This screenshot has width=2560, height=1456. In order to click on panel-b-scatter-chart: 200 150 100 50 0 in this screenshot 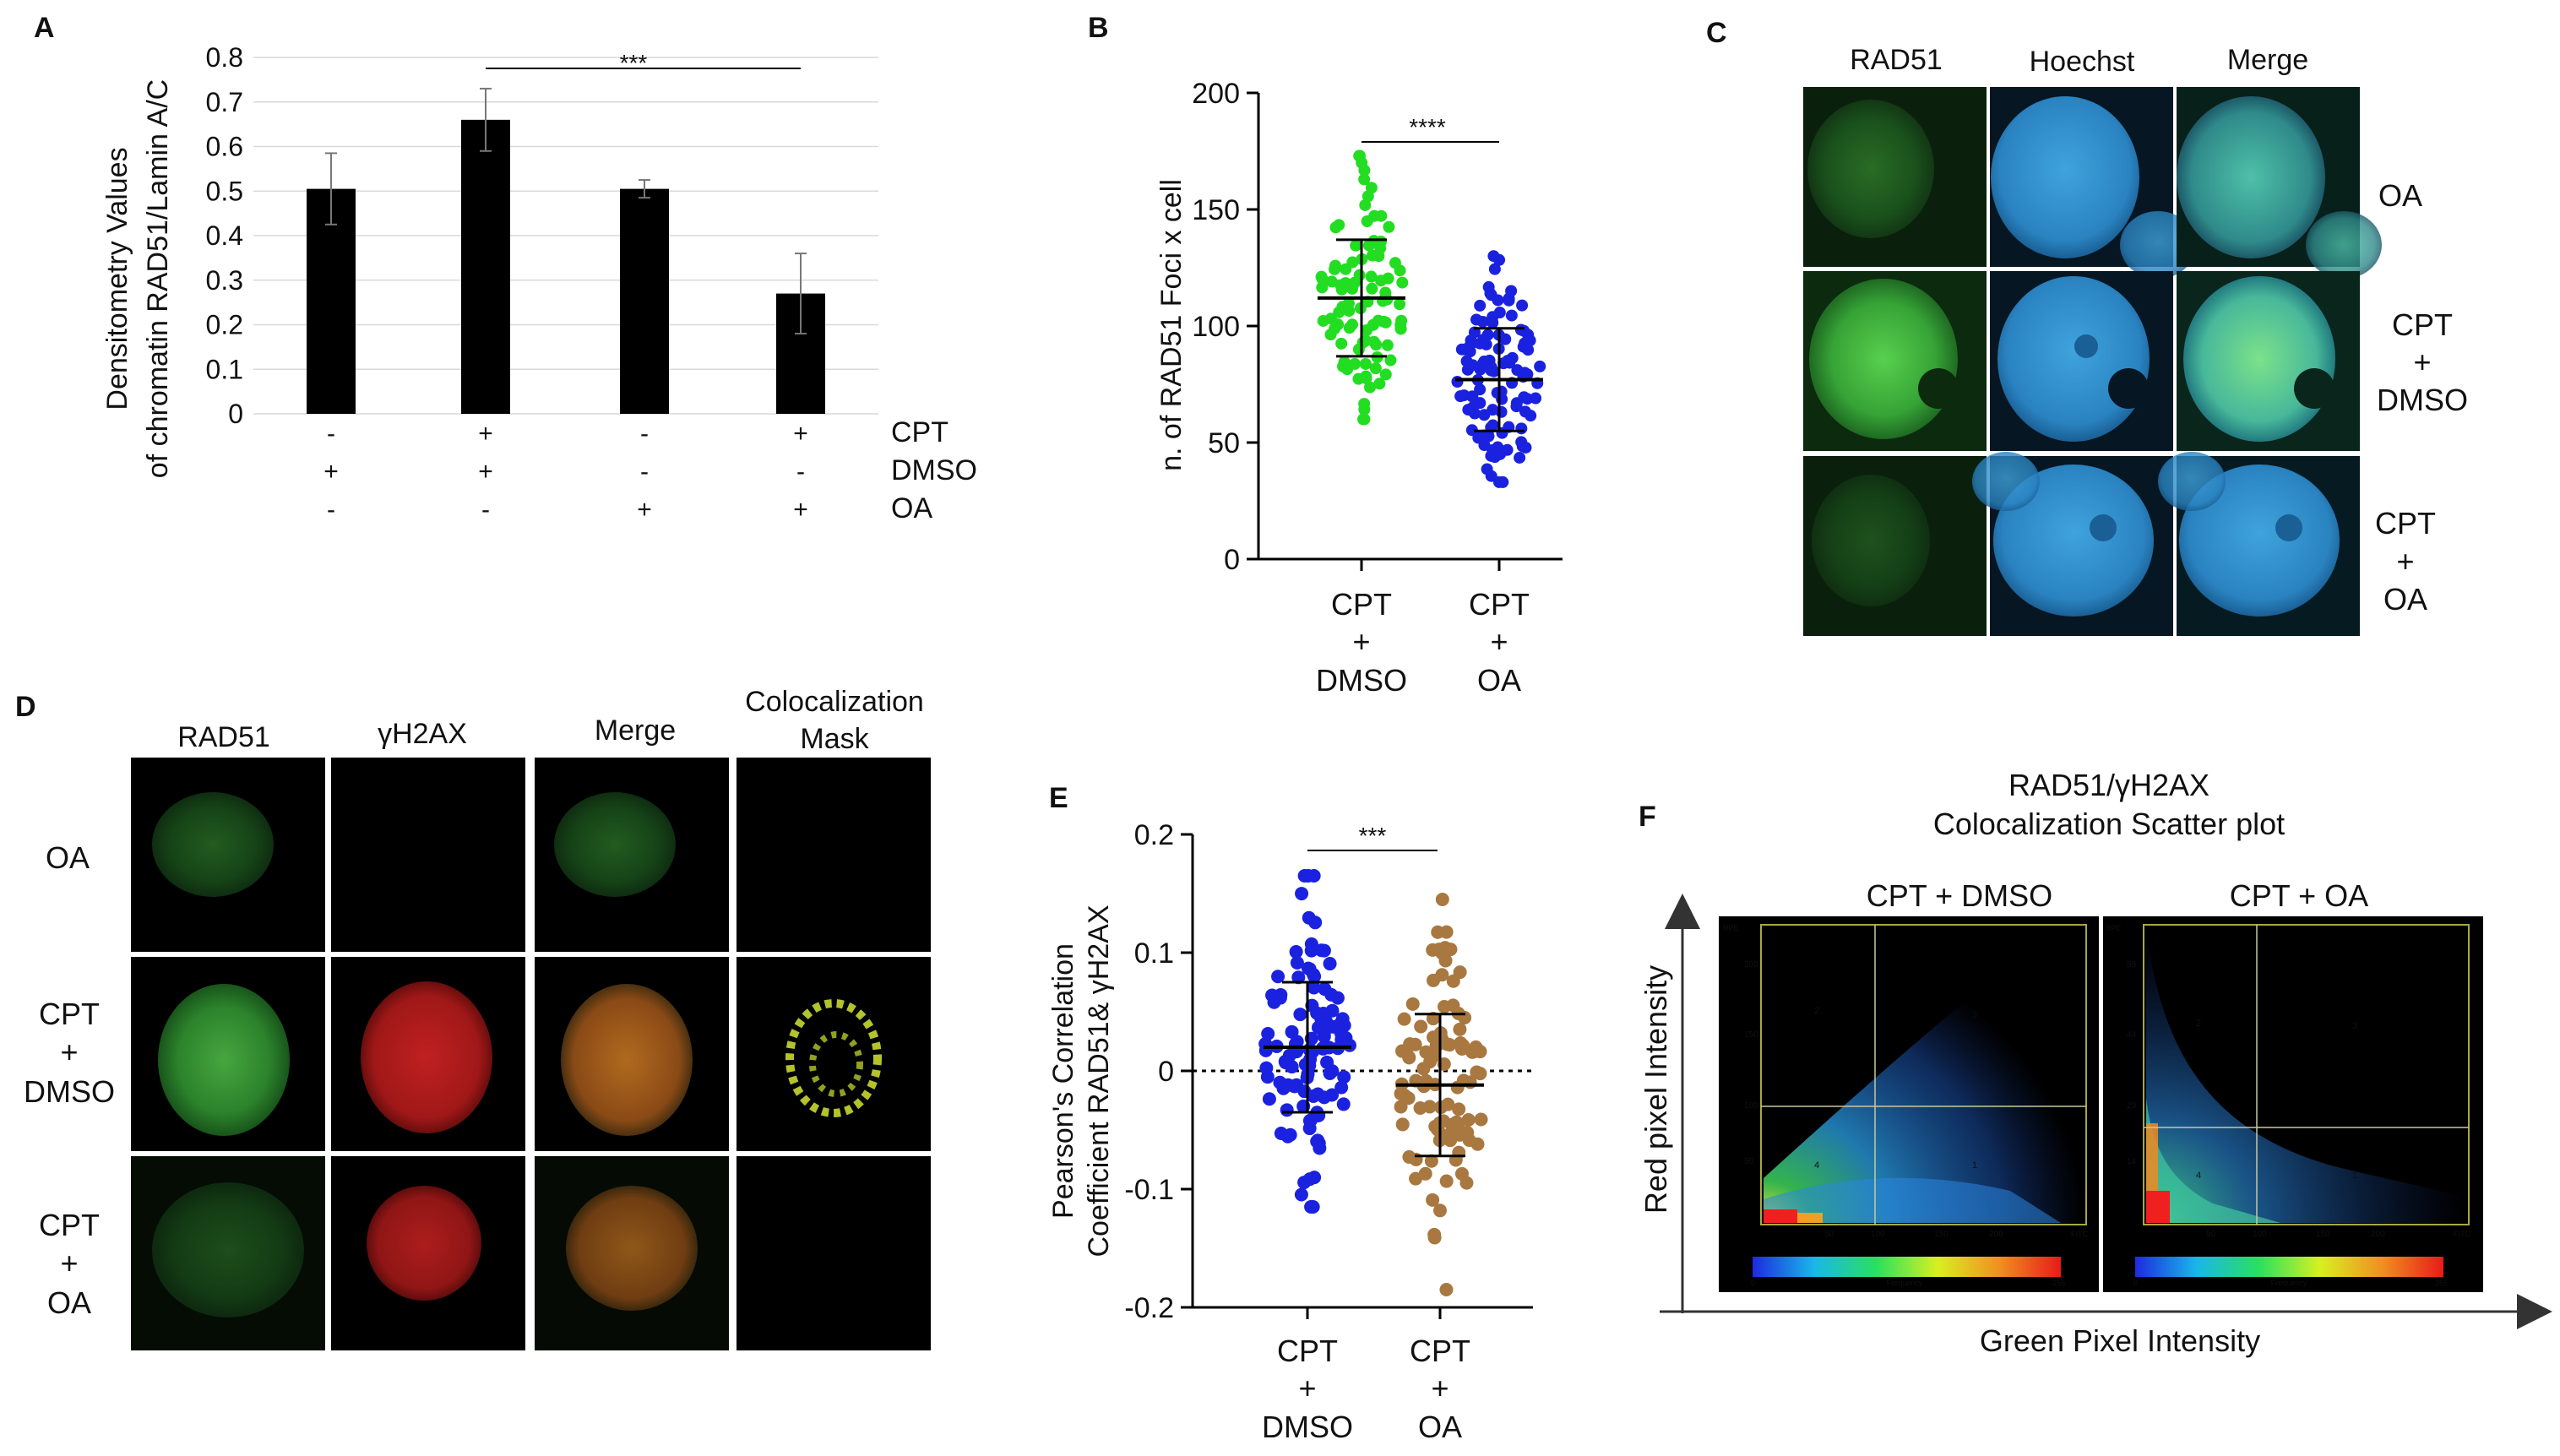, I will do `click(1378, 327)`.